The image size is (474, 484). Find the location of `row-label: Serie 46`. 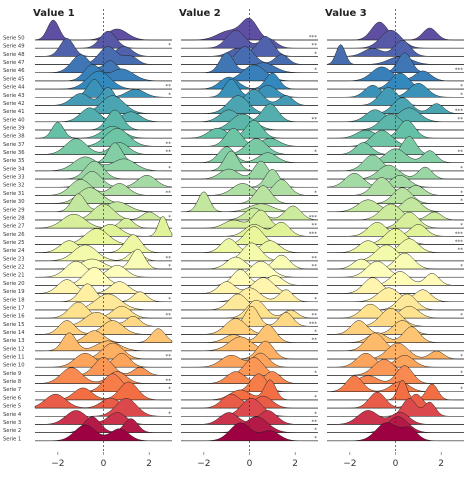

row-label: Serie 46 is located at coordinates (14, 71).